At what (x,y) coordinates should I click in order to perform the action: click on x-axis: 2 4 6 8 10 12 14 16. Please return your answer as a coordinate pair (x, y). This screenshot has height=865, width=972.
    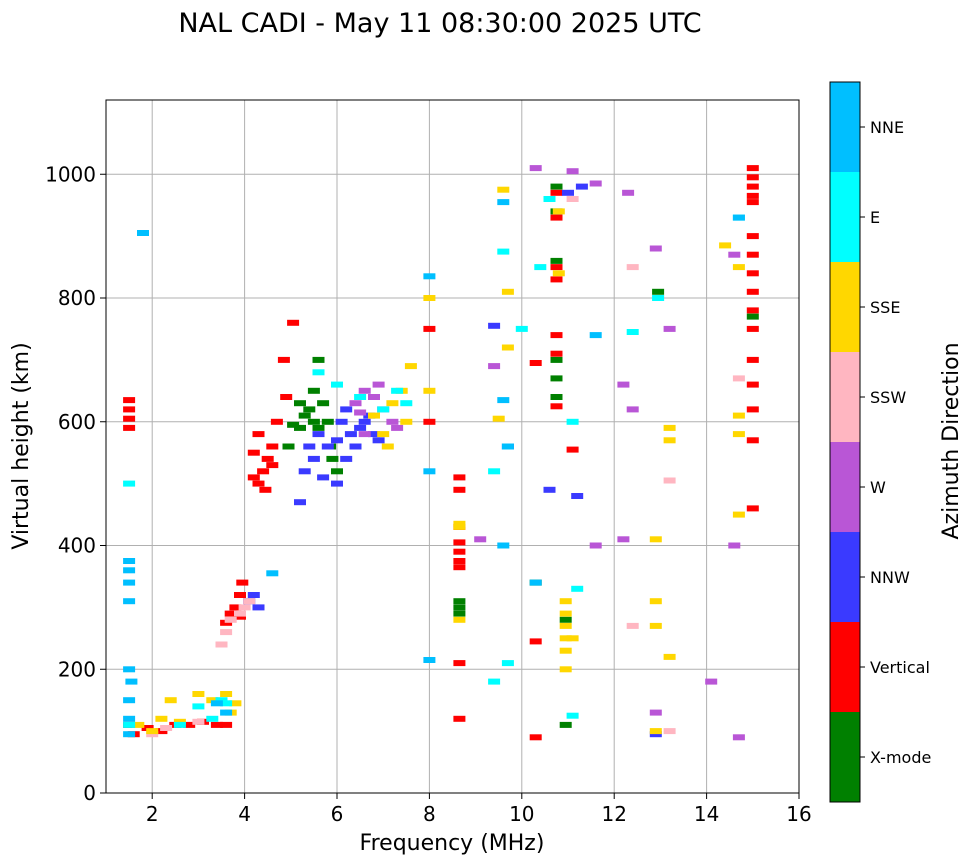
    Looking at the image, I should click on (479, 809).